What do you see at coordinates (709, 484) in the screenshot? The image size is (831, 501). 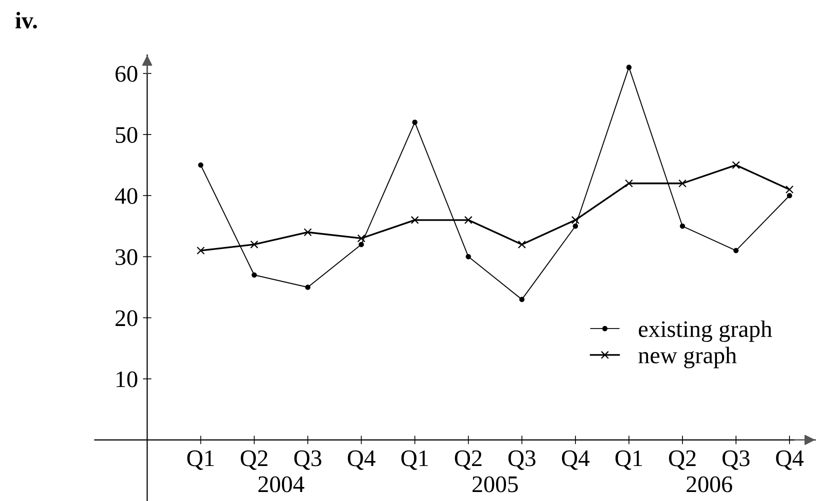 I see `annotation: 2006` at bounding box center [709, 484].